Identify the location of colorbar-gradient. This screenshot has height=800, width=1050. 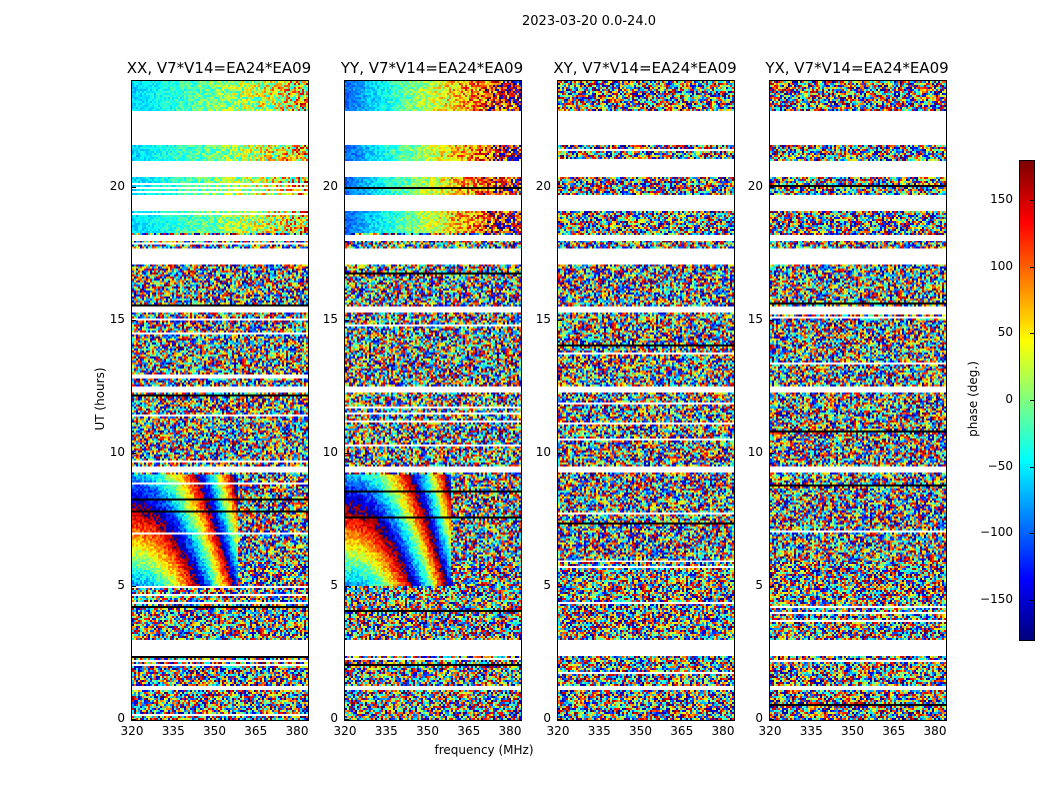
(1027, 400).